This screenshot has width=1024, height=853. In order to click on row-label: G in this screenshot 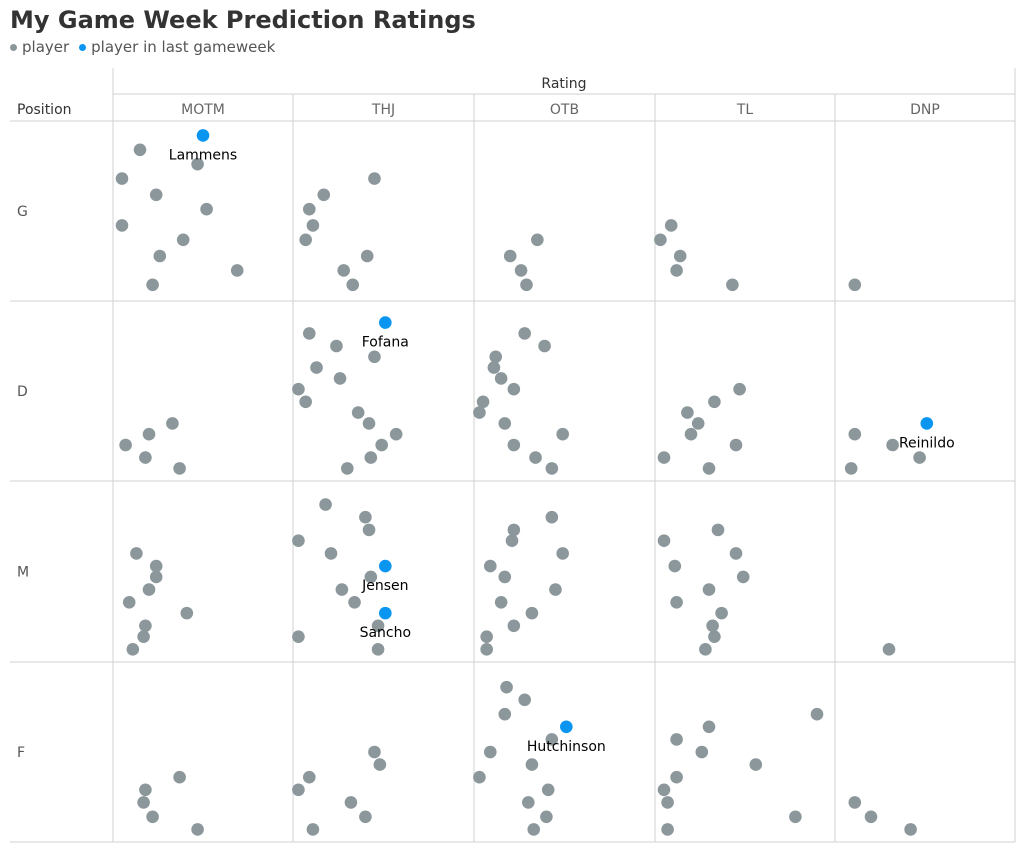, I will do `click(22, 212)`.